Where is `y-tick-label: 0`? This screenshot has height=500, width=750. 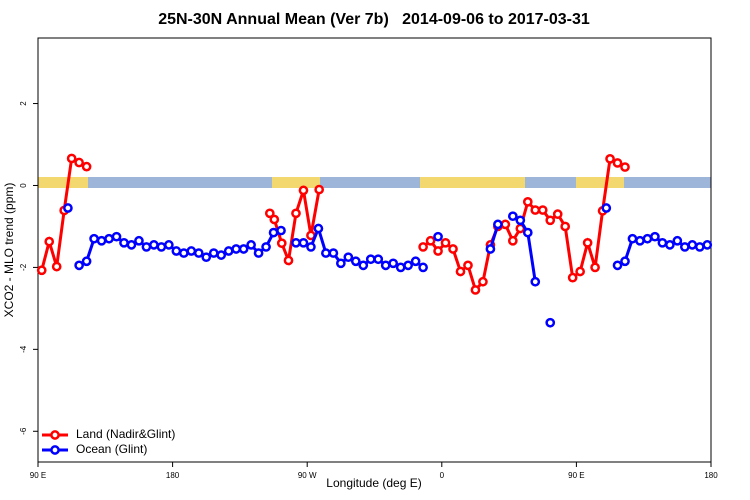 y-tick-label: 0 is located at coordinates (23, 185).